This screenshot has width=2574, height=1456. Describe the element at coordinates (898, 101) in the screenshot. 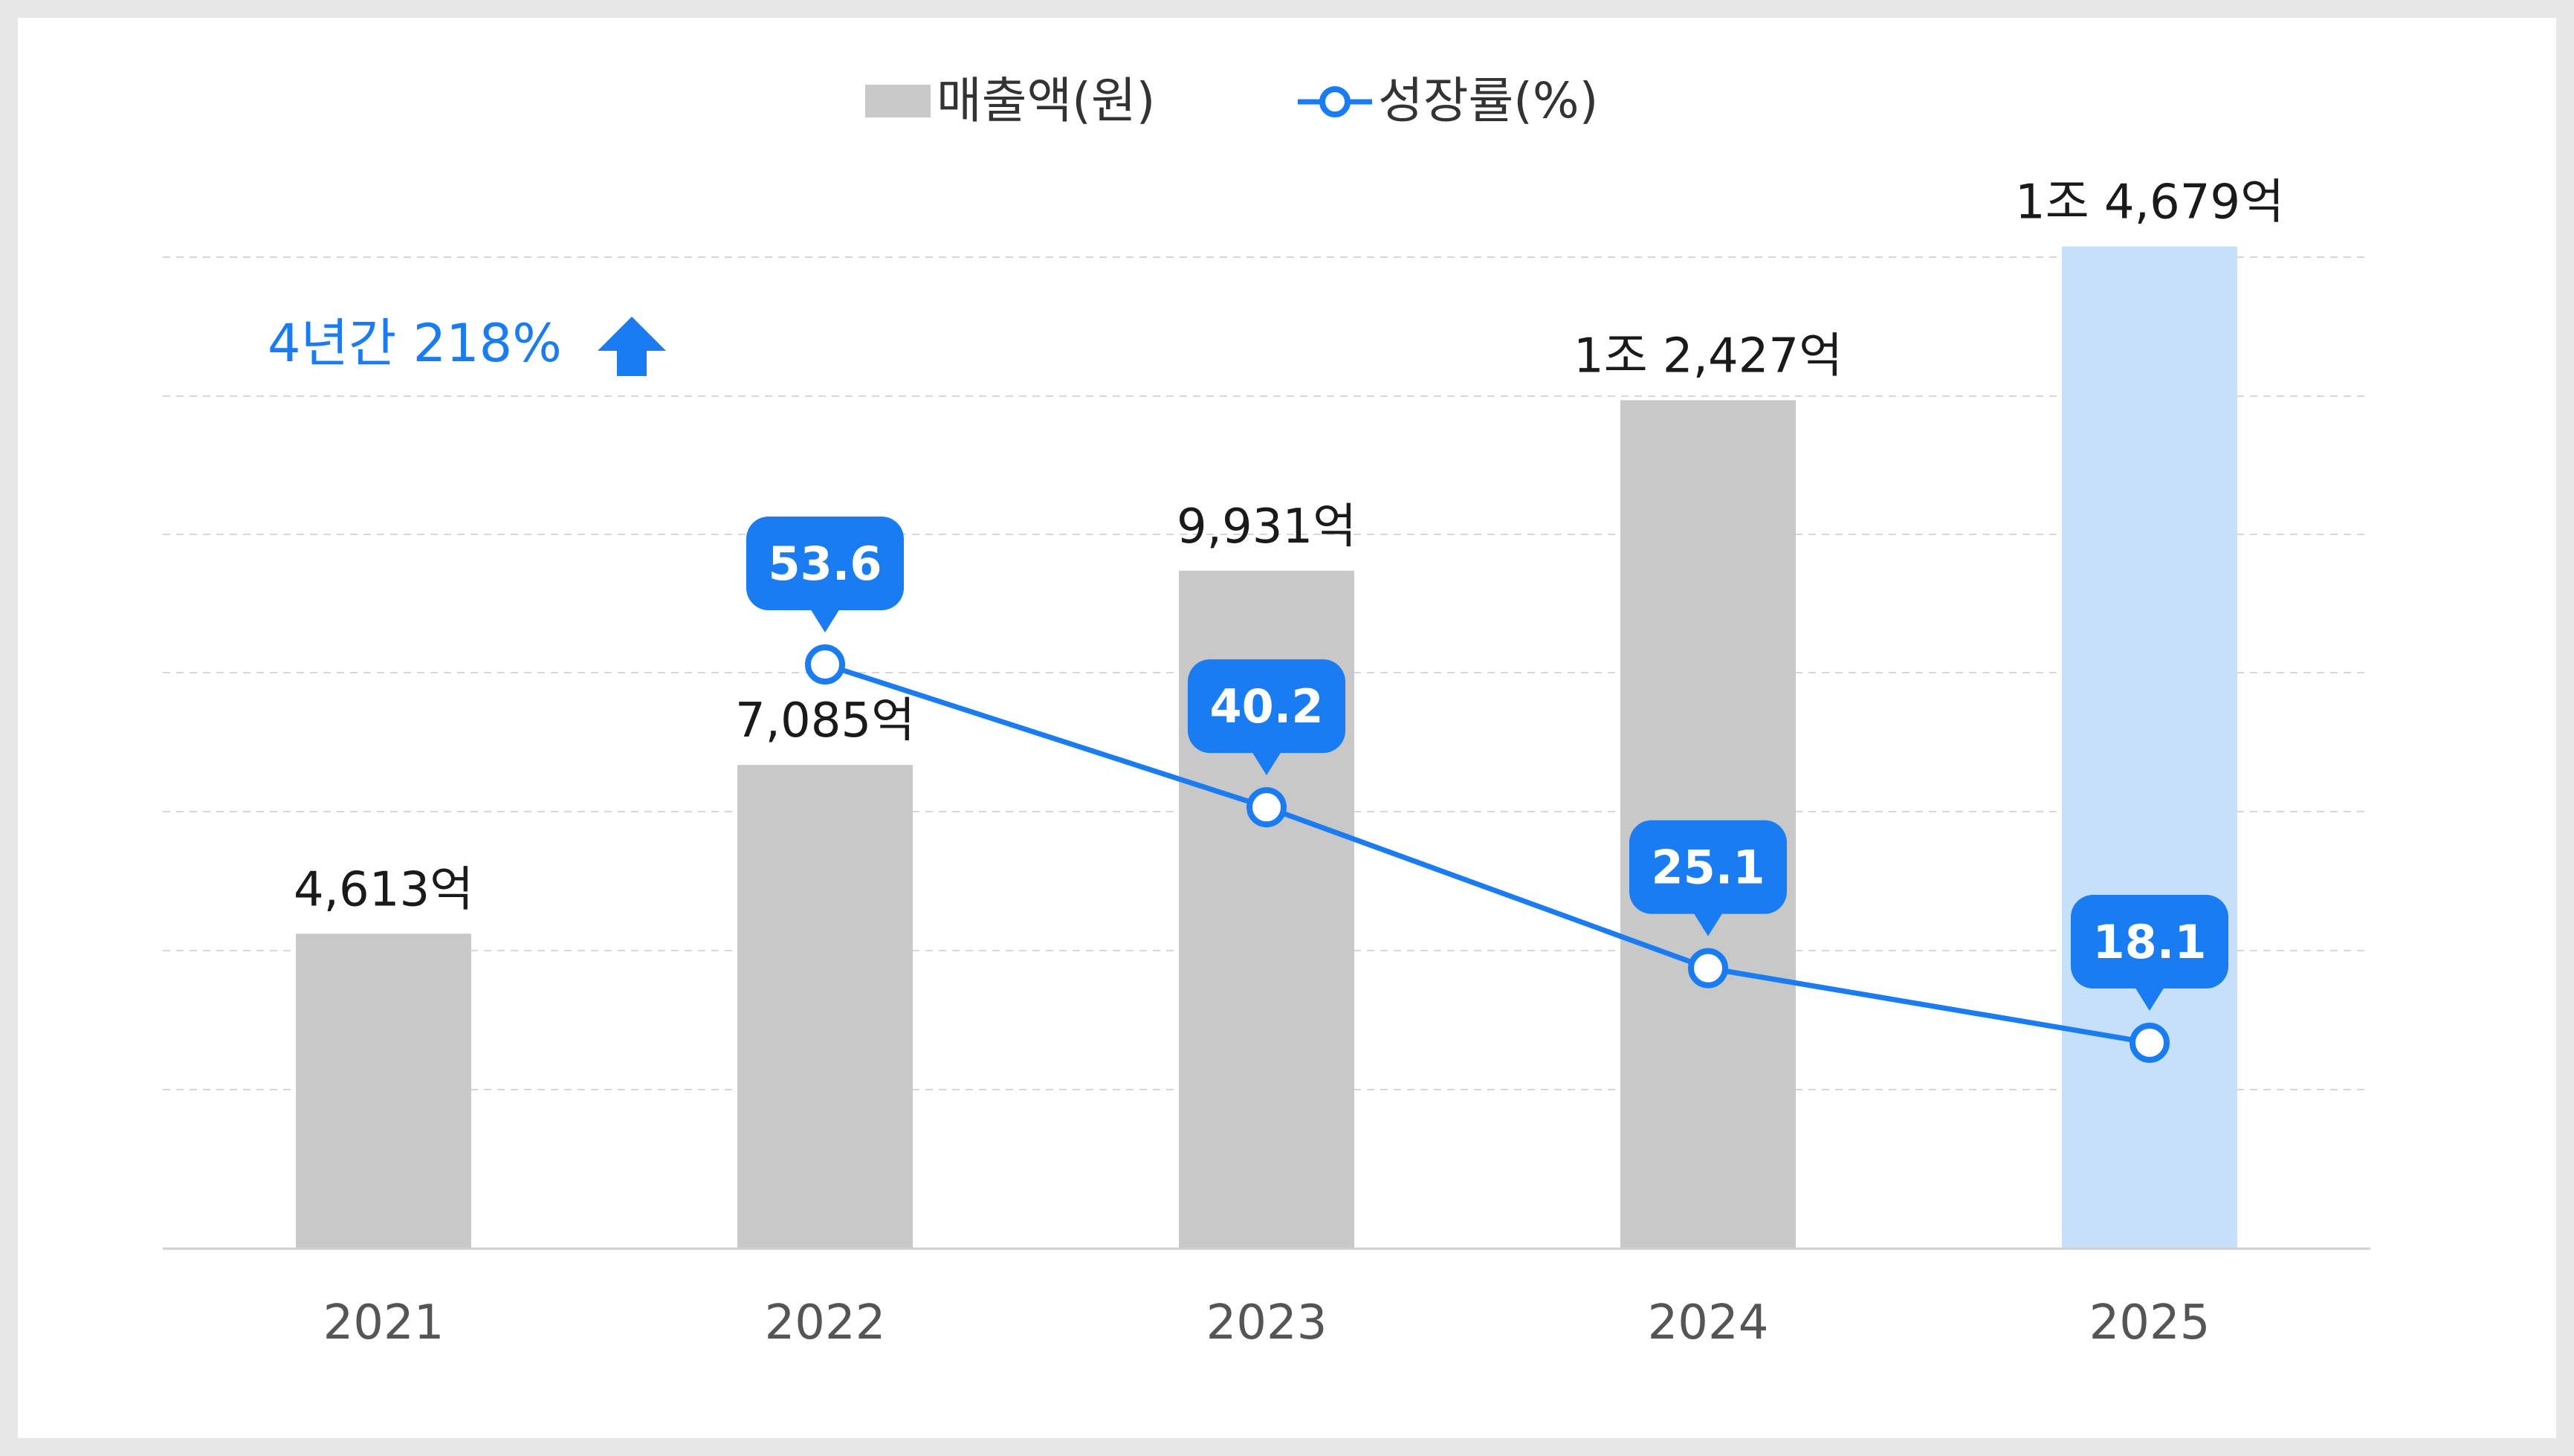

I see `legend-bar-swatch` at that location.